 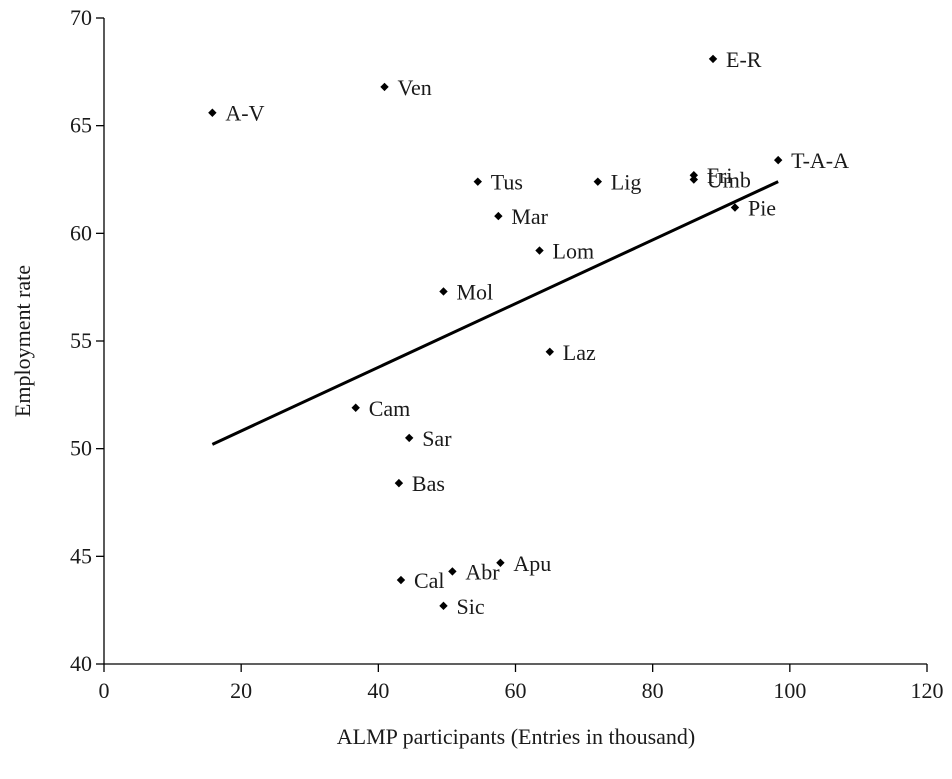 I want to click on data-point-label: Sic, so click(x=470, y=606).